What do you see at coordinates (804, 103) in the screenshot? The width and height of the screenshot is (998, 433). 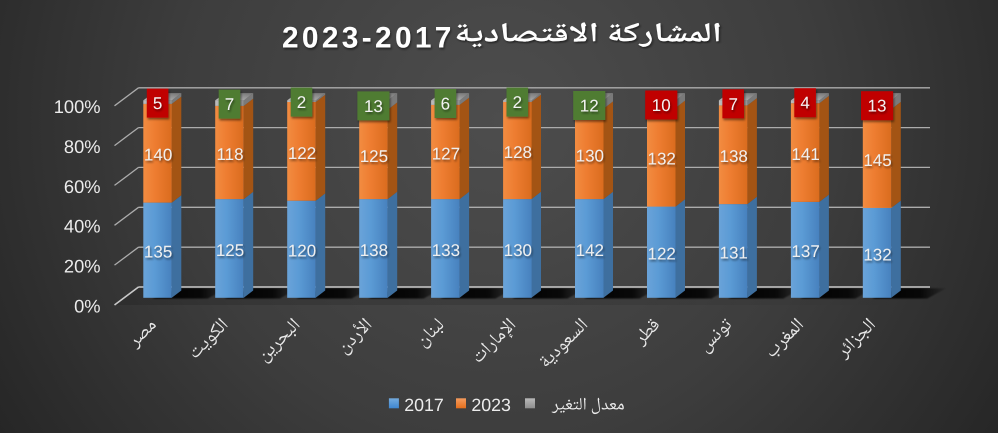 I see `svg-text: 4` at bounding box center [804, 103].